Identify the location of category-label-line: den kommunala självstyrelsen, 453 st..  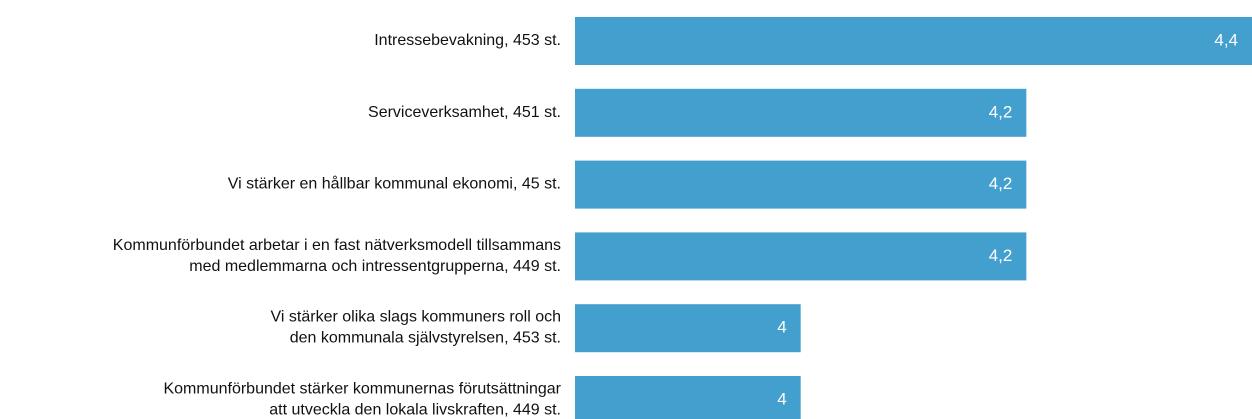
(425, 338).